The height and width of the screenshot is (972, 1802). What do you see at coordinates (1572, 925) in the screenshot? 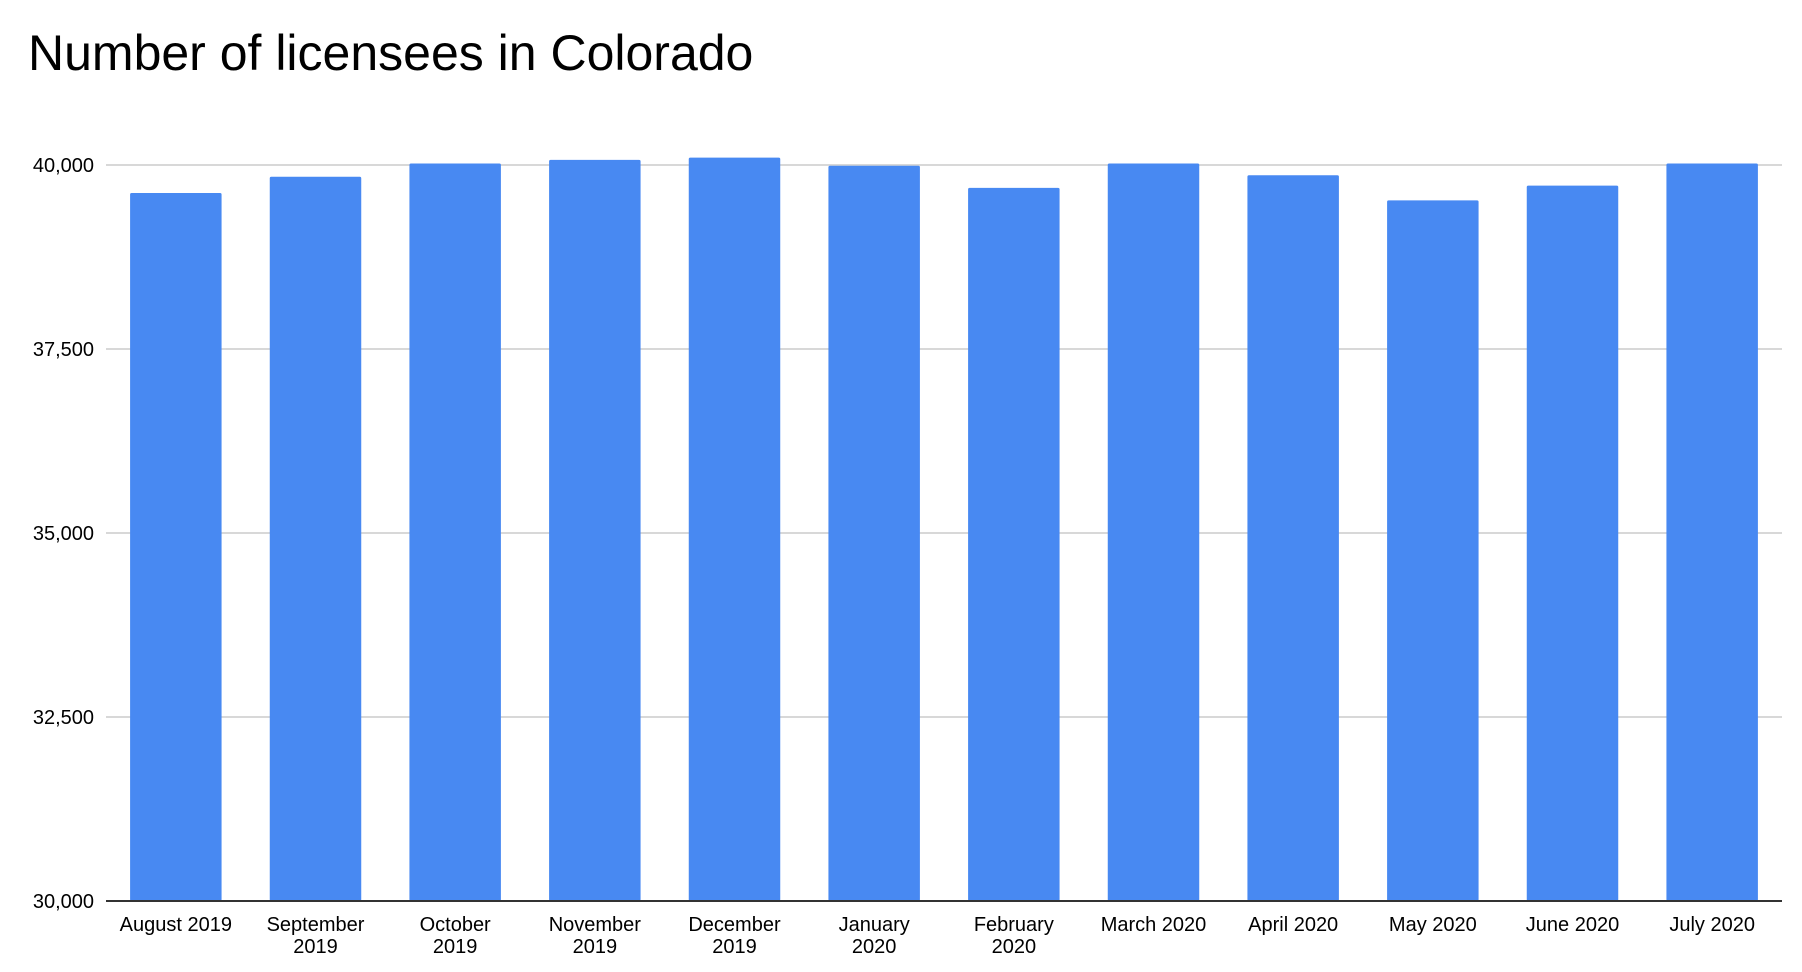
I see `x-tick-label: June 2020` at bounding box center [1572, 925].